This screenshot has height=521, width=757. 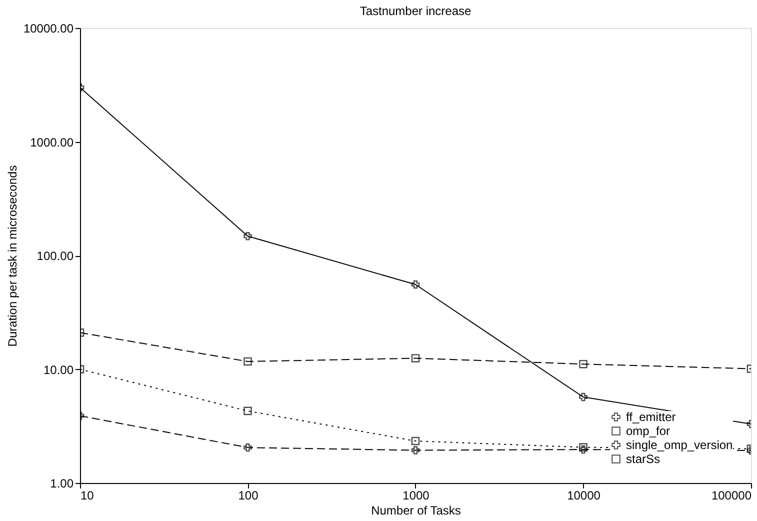 I want to click on y-tick-label: 100.00, so click(x=55, y=256).